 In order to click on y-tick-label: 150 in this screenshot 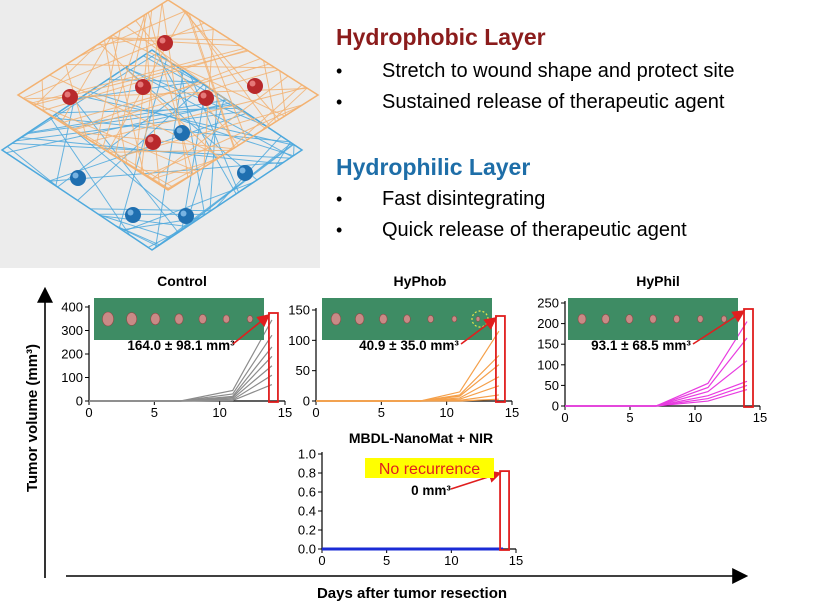, I will do `click(548, 344)`.